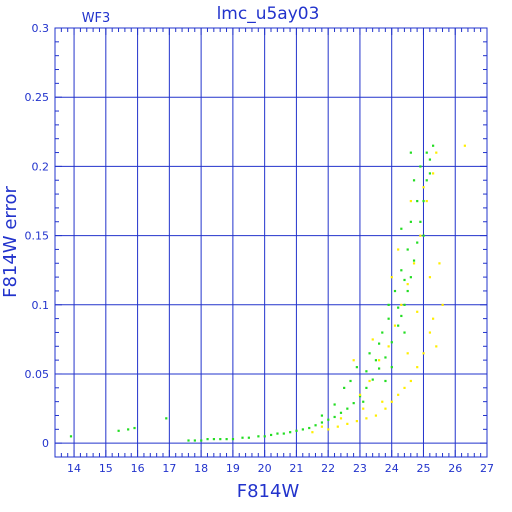  What do you see at coordinates (423, 468) in the screenshot?
I see `x-tick-label: 25` at bounding box center [423, 468].